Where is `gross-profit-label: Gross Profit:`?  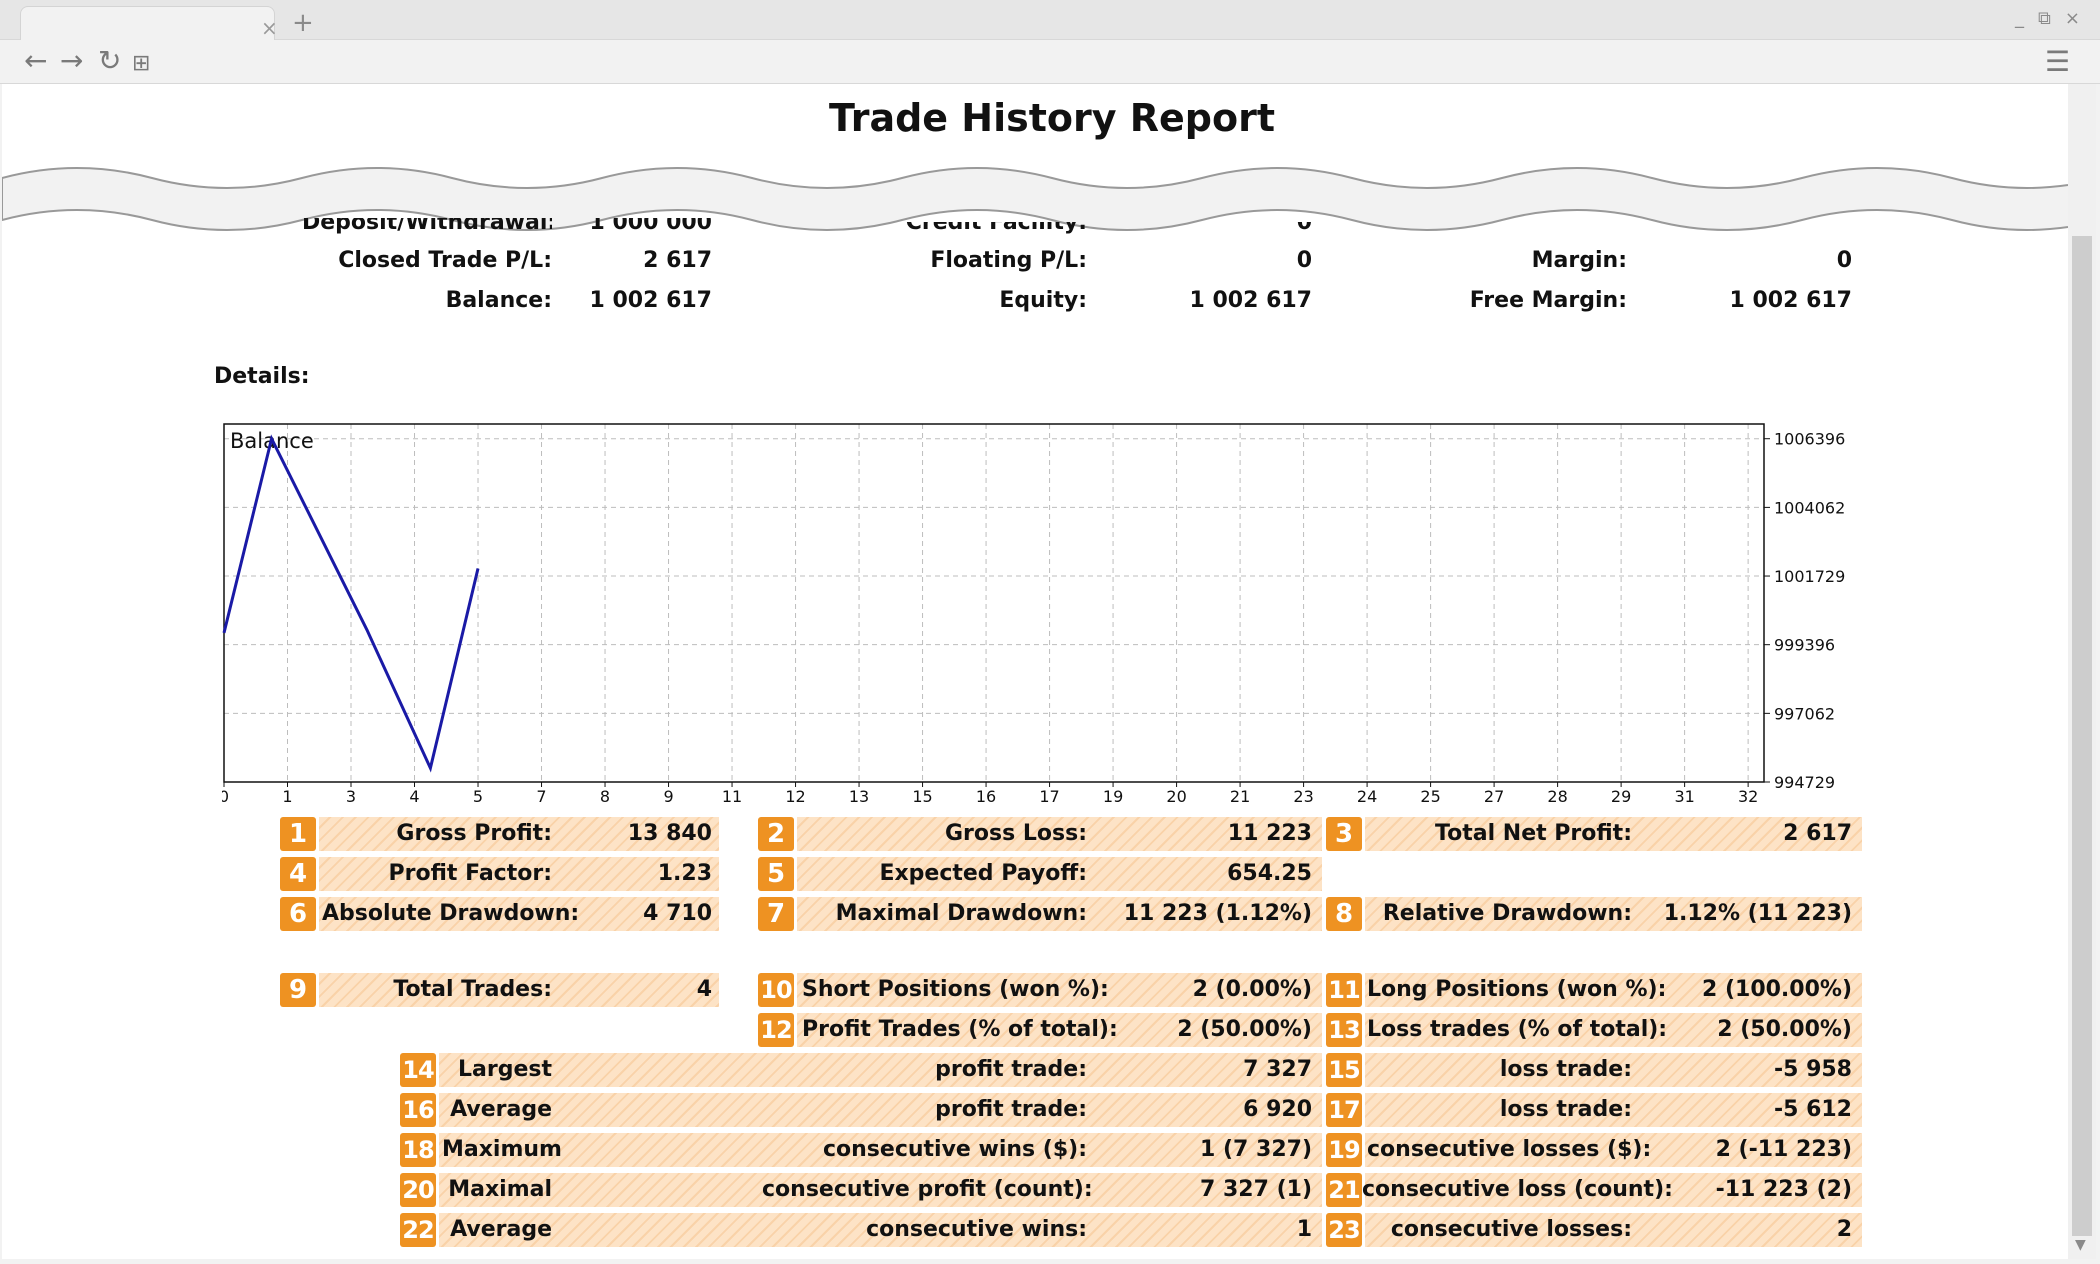
gross-profit-label: Gross Profit: is located at coordinates (474, 833).